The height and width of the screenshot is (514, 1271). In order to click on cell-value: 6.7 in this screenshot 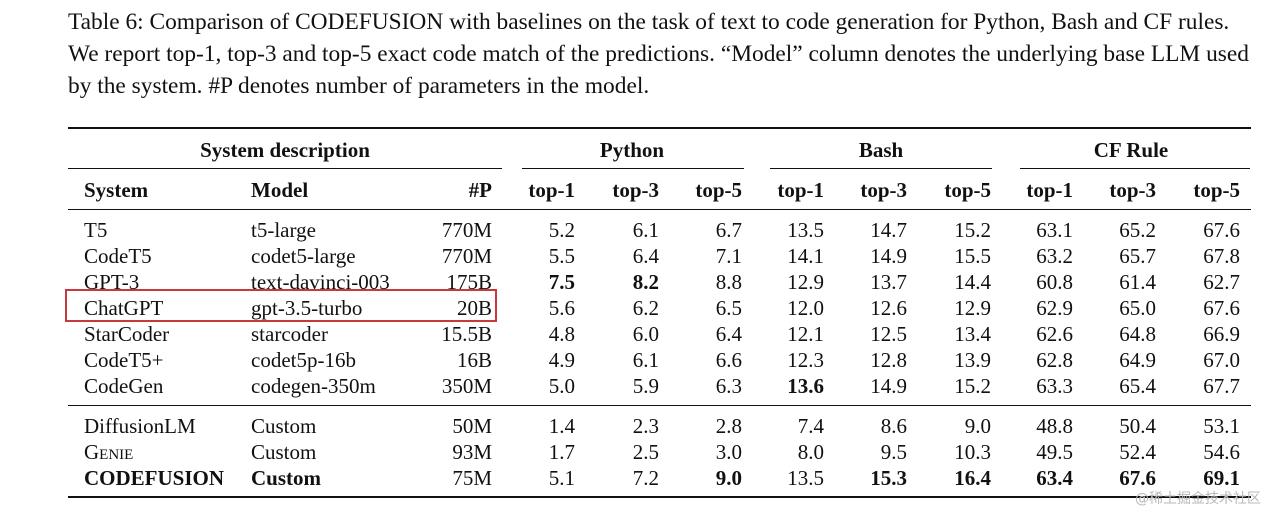, I will do `click(728, 230)`.